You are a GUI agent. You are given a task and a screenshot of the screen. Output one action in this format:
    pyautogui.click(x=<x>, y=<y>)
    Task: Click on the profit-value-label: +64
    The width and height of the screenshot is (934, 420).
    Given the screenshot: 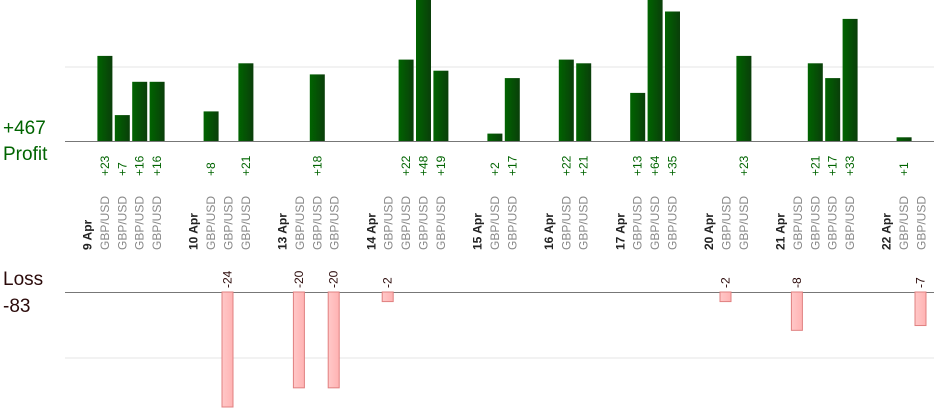 What is the action you would take?
    pyautogui.click(x=655, y=165)
    